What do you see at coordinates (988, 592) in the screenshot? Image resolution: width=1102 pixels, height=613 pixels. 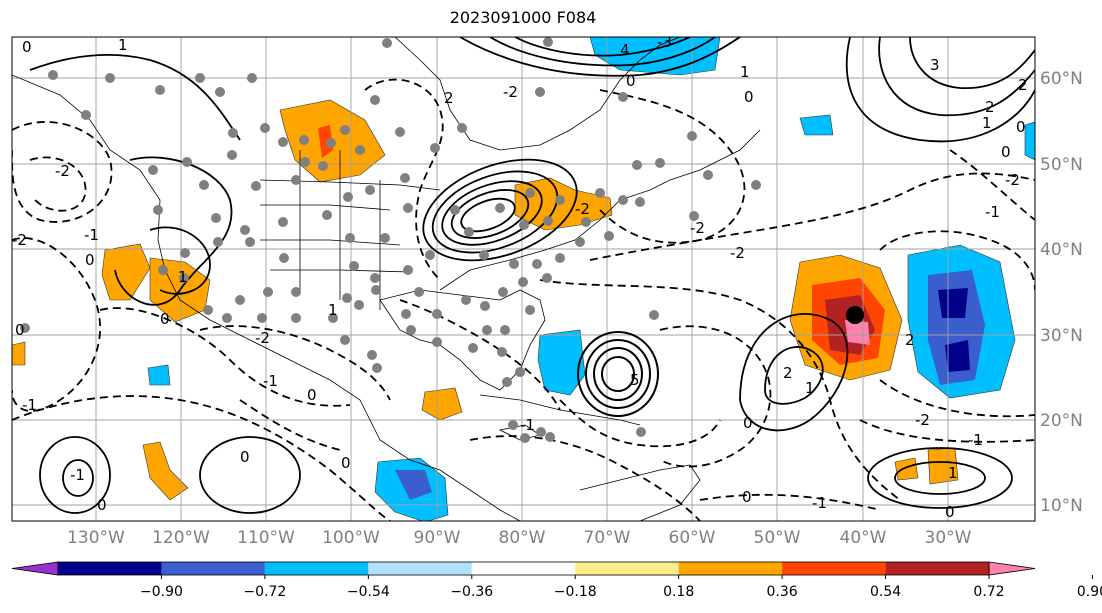 I see `colorbar-tick-label: 0.72` at bounding box center [988, 592].